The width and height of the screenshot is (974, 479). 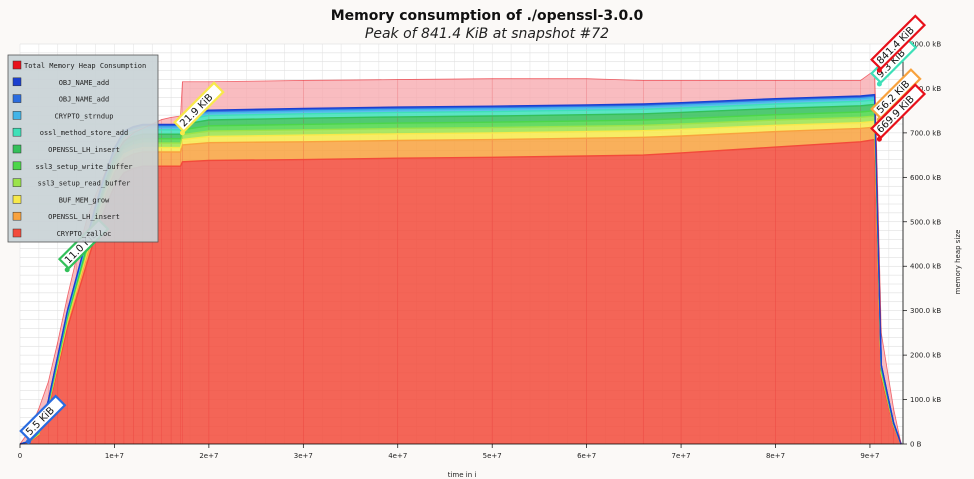 I want to click on y-tick-label: 100.0 kB, so click(x=925, y=400).